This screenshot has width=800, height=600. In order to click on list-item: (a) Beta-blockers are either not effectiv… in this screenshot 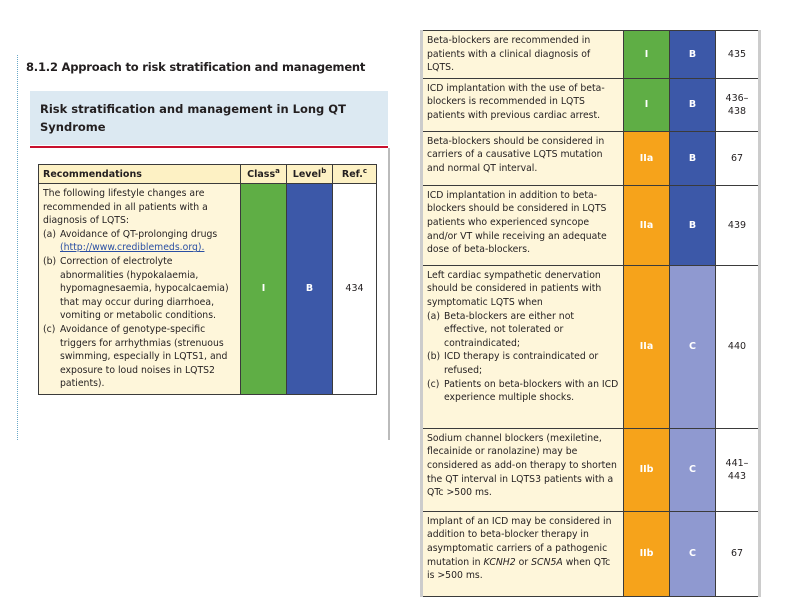, I will do `click(523, 330)`.